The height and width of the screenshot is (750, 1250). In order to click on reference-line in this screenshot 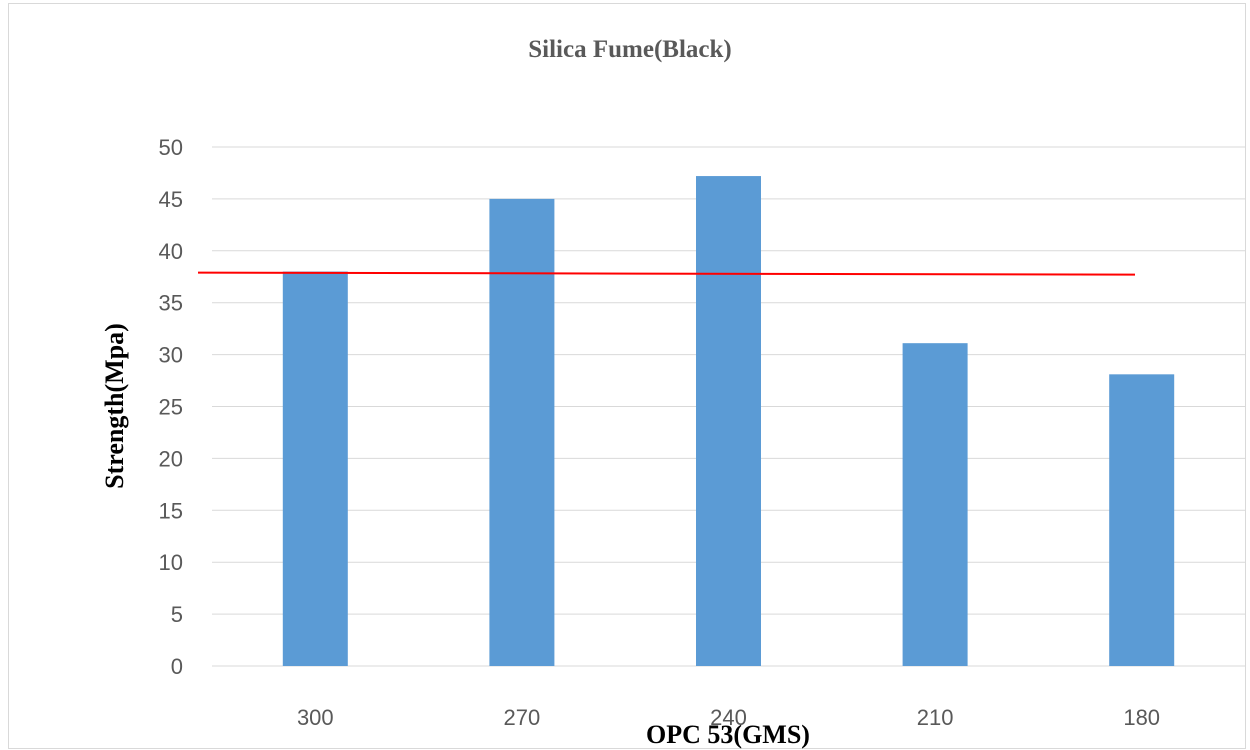, I will do `click(666, 273)`.